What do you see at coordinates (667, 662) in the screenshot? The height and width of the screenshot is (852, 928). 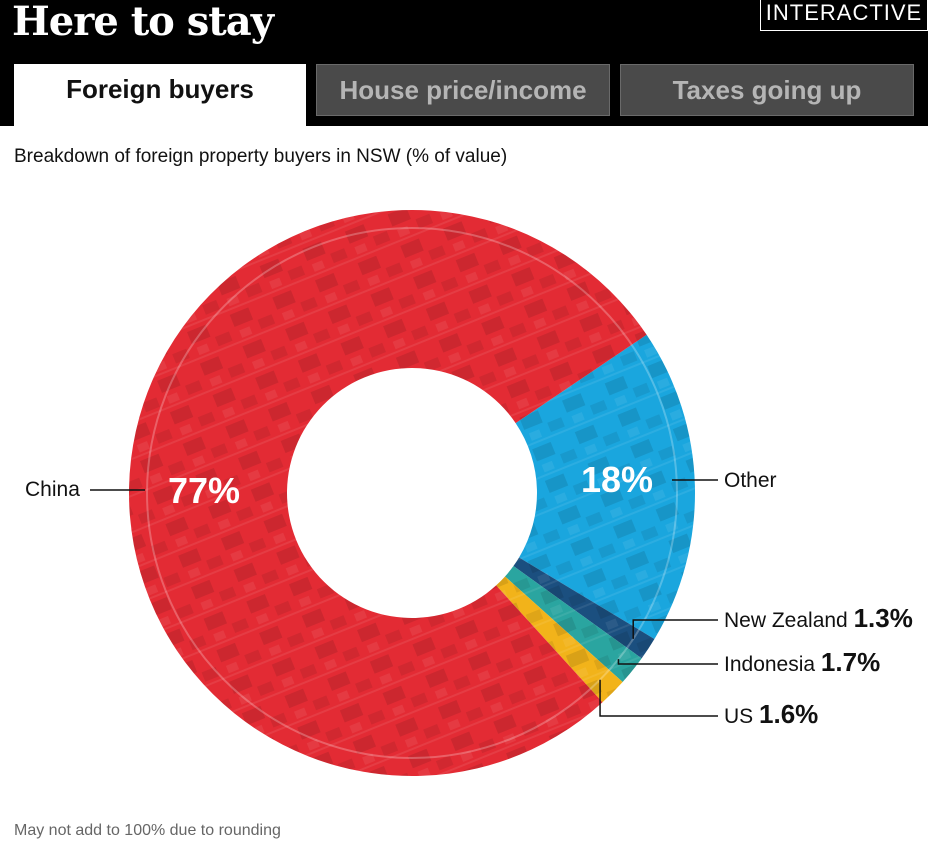 I see `leader-line-indonesia` at bounding box center [667, 662].